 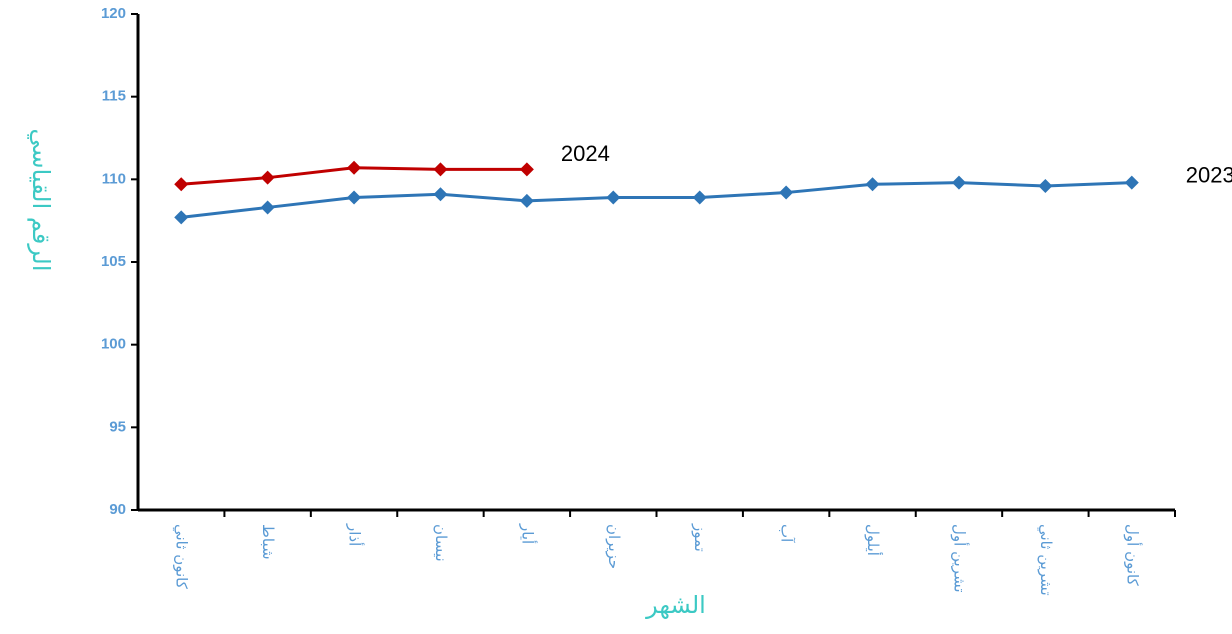 I want to click on x-tick-label: كانون ثاني, so click(x=181, y=557).